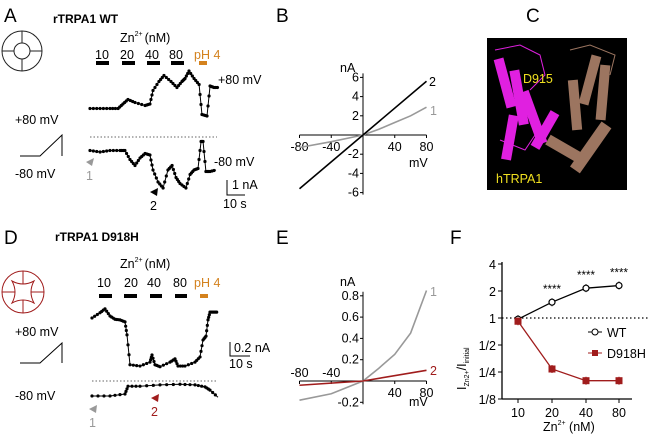 The width and height of the screenshot is (660, 438). I want to click on protocol-minus: -80 mV, so click(35, 396).